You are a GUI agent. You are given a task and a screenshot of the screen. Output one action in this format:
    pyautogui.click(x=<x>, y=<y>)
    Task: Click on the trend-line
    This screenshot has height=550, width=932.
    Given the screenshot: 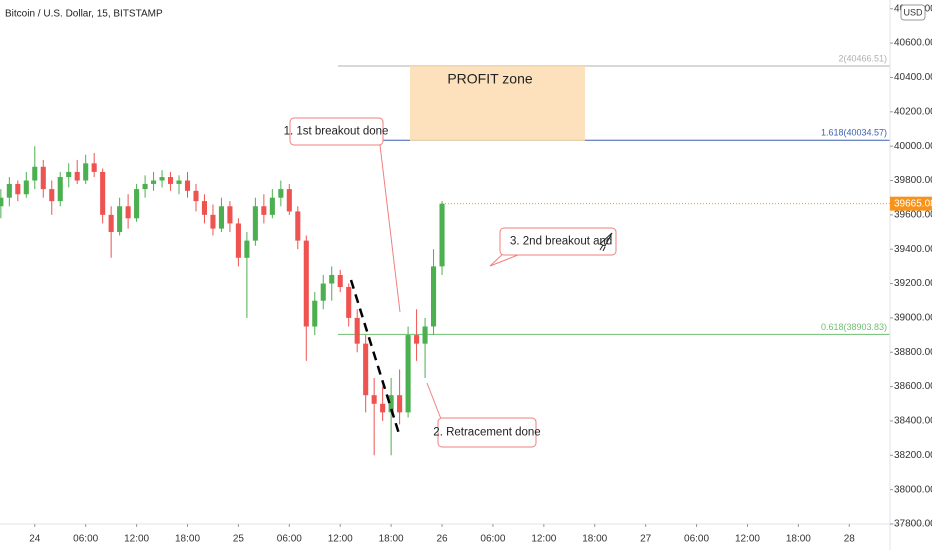 What is the action you would take?
    pyautogui.click(x=375, y=358)
    